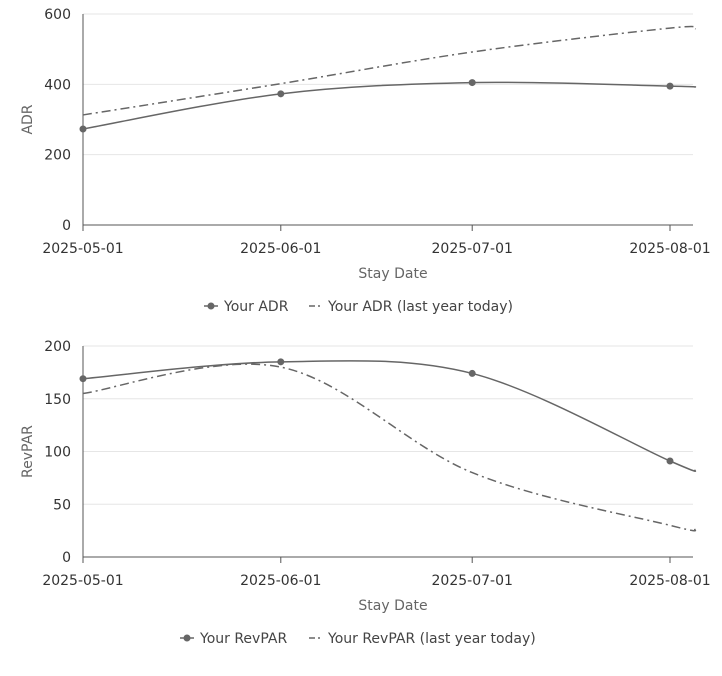 This screenshot has height=676, width=722. I want to click on chart2-x-tick-label: 2025-06-01, so click(280, 581).